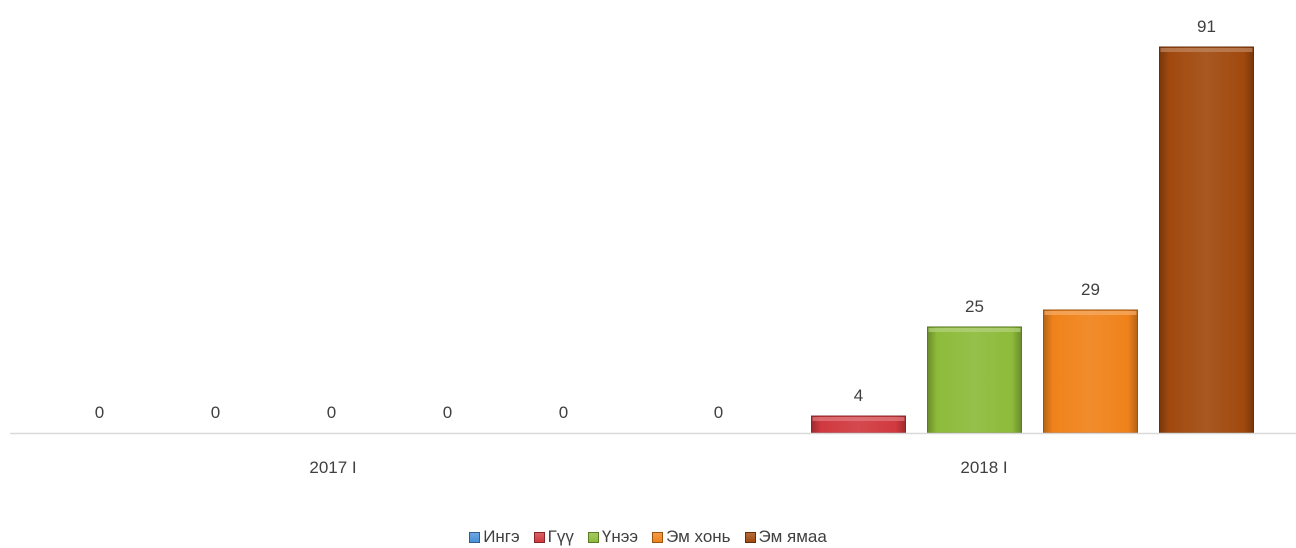  I want to click on legend-label: Эм ямаа, so click(792, 536).